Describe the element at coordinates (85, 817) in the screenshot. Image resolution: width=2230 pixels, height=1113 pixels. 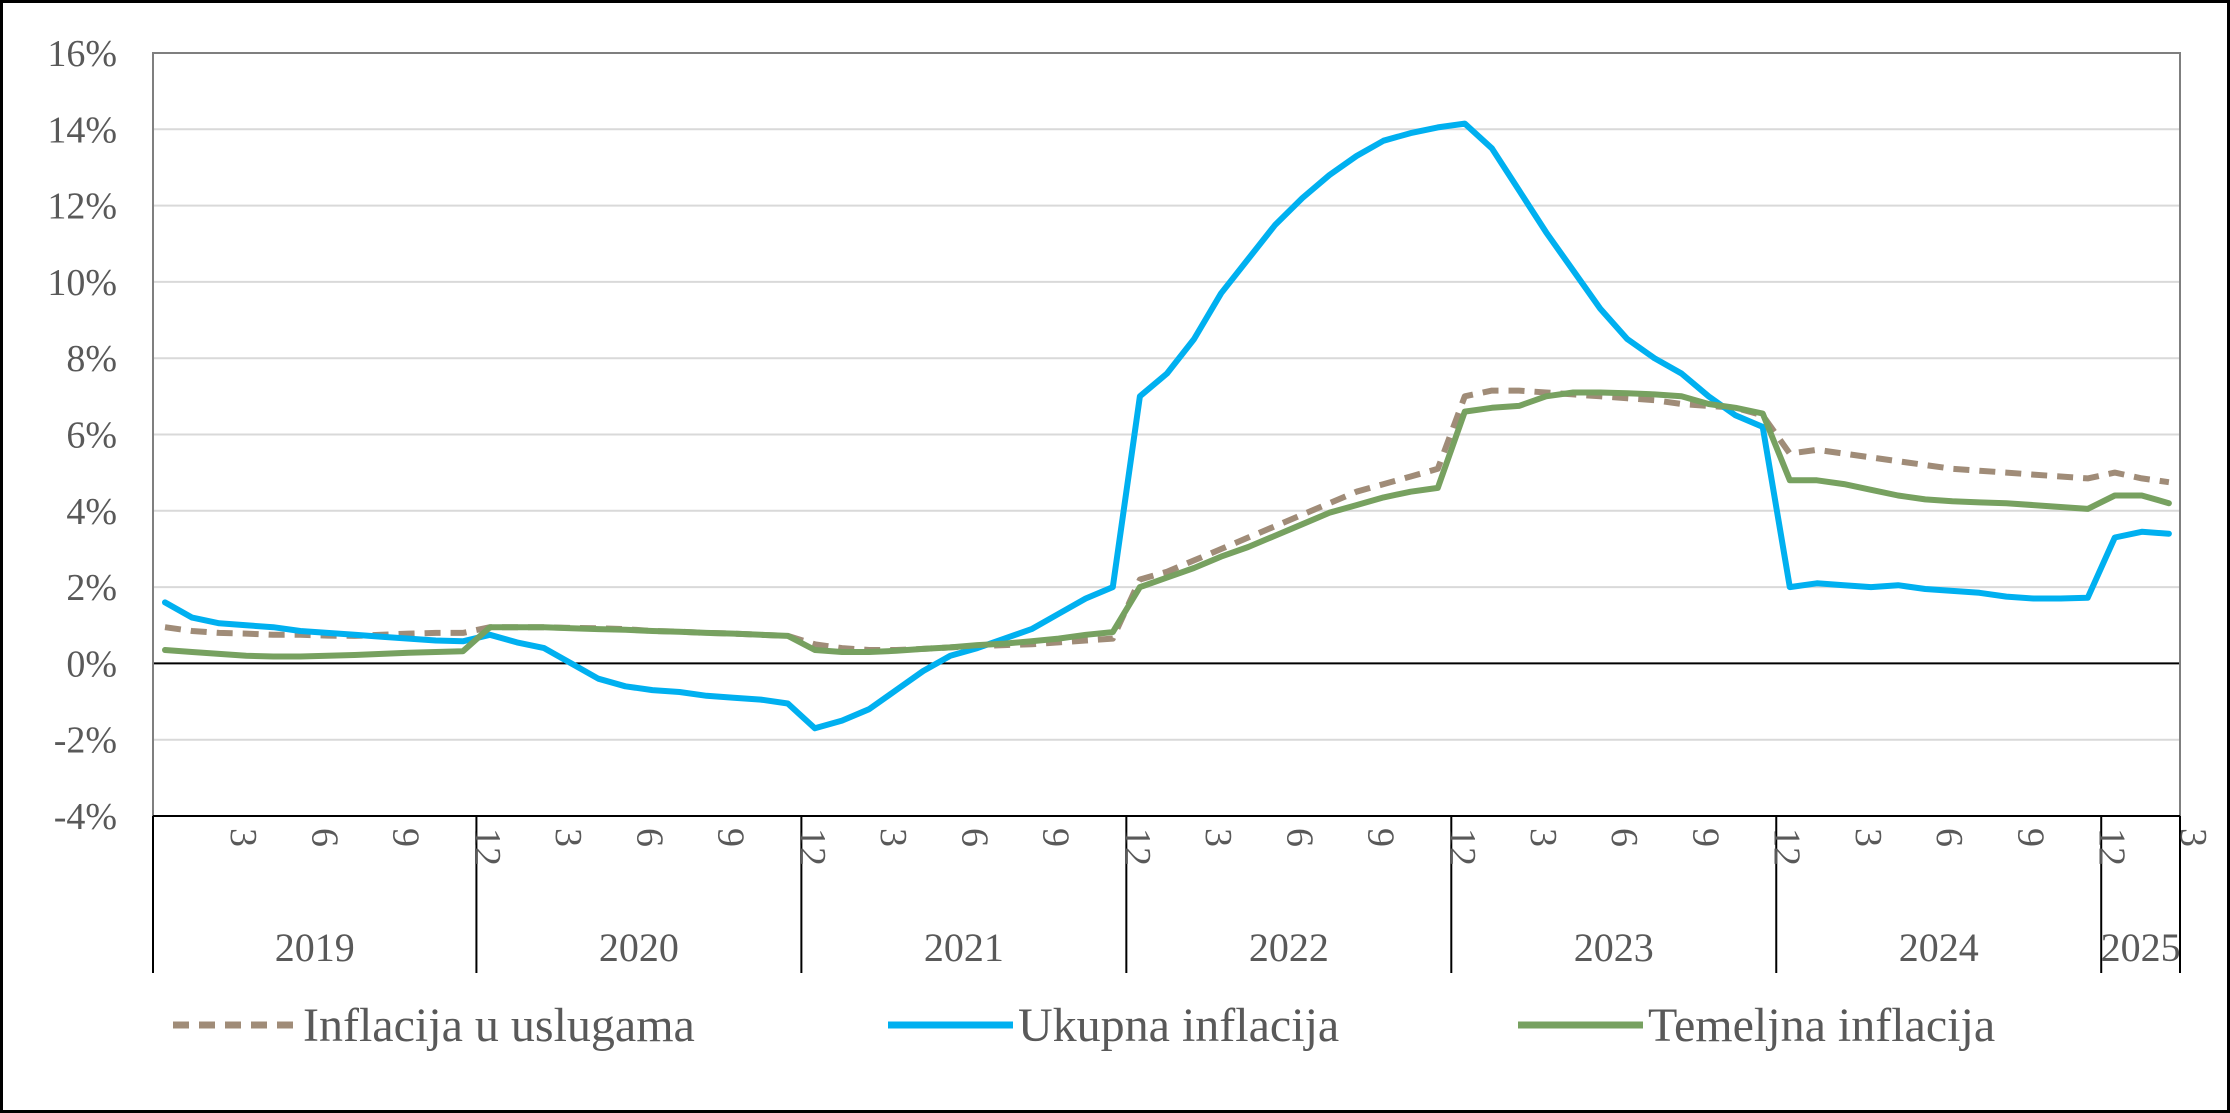
I see `y-tick-label: -4%` at that location.